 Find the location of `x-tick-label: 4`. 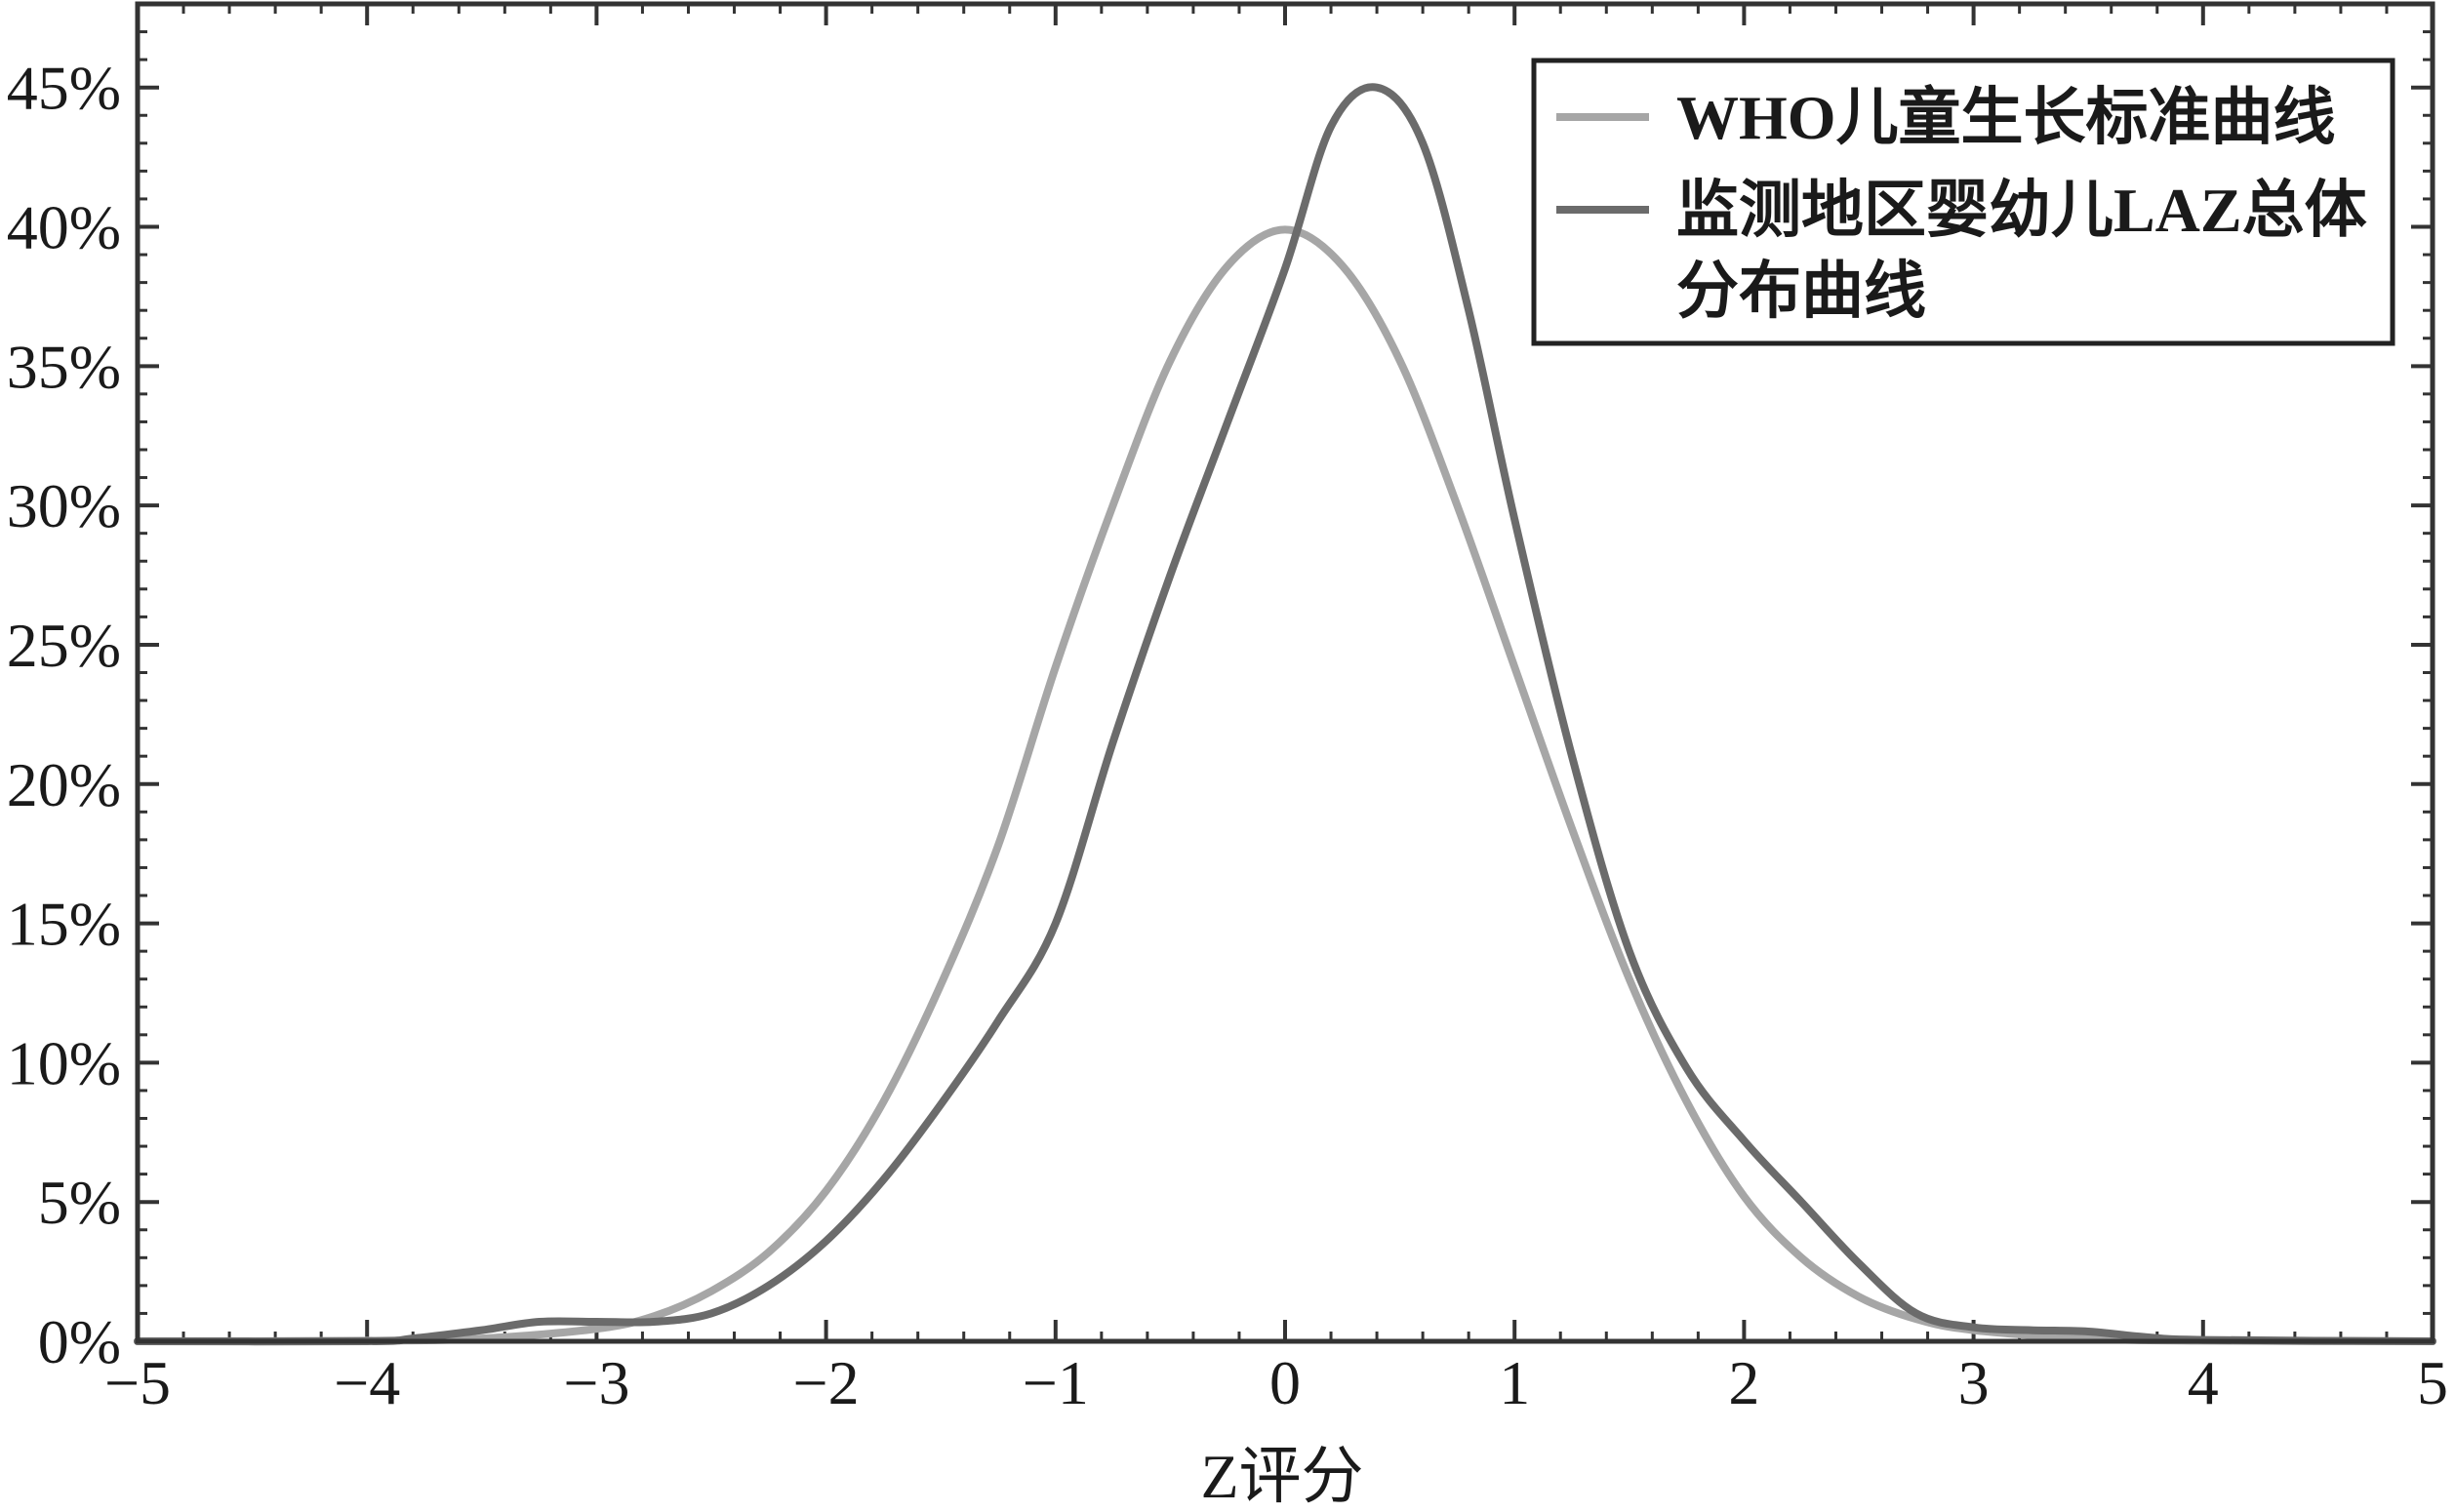

x-tick-label: 4 is located at coordinates (2203, 1382).